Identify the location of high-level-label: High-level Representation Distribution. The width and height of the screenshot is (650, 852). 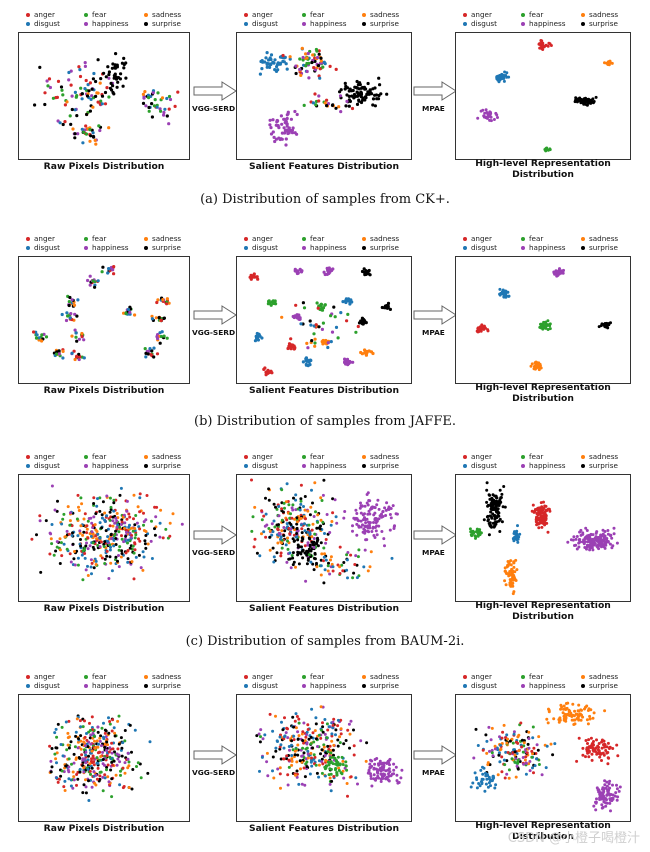
(543, 169).